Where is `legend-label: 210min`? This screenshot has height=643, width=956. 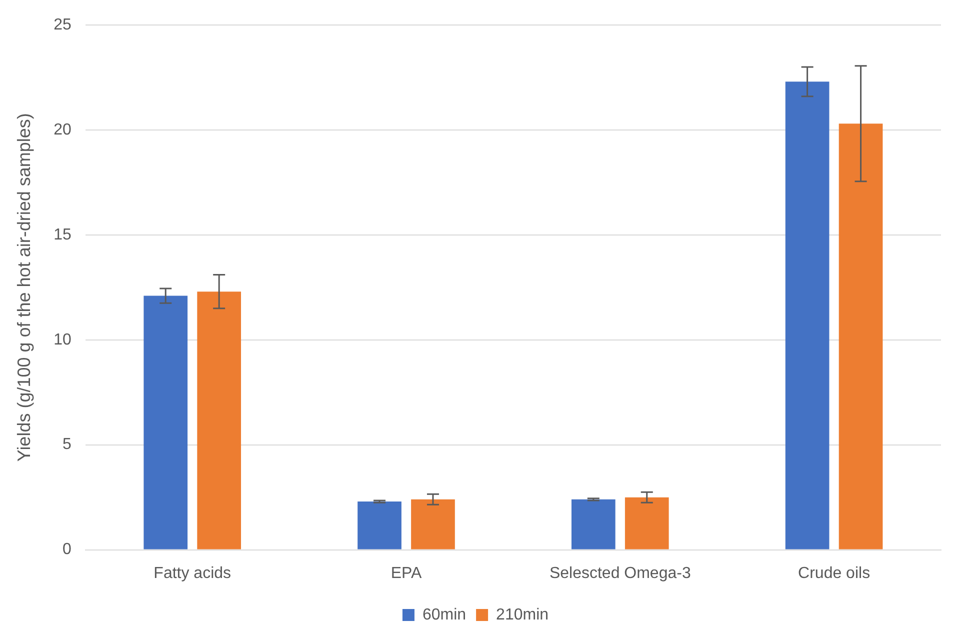 legend-label: 210min is located at coordinates (522, 615).